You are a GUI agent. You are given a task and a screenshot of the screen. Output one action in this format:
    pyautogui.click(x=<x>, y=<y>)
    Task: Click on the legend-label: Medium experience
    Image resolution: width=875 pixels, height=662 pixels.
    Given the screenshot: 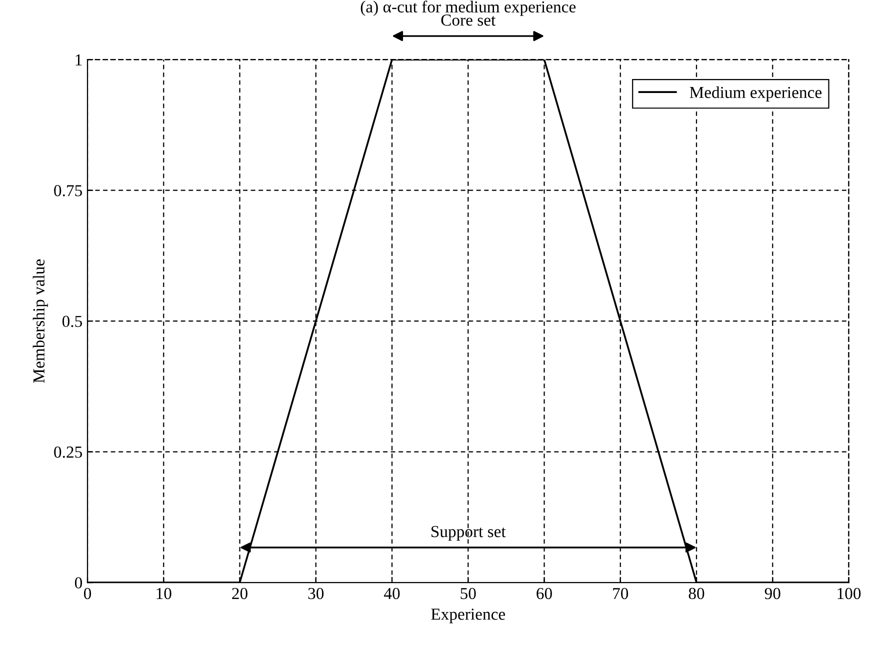 What is the action you would take?
    pyautogui.click(x=756, y=94)
    